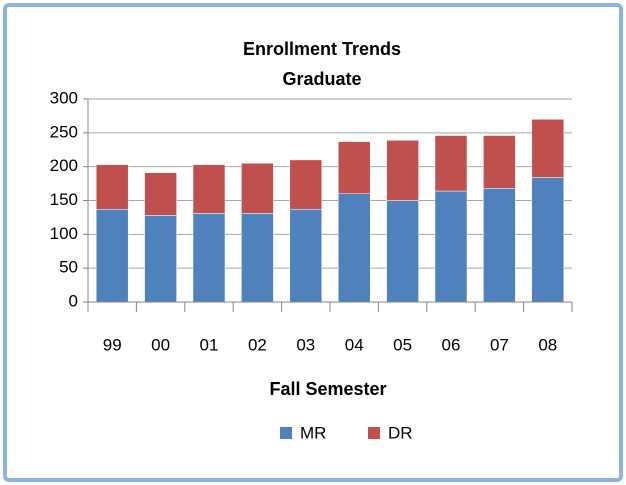 This screenshot has height=485, width=626. What do you see at coordinates (64, 199) in the screenshot?
I see `y-tick-label: 150` at bounding box center [64, 199].